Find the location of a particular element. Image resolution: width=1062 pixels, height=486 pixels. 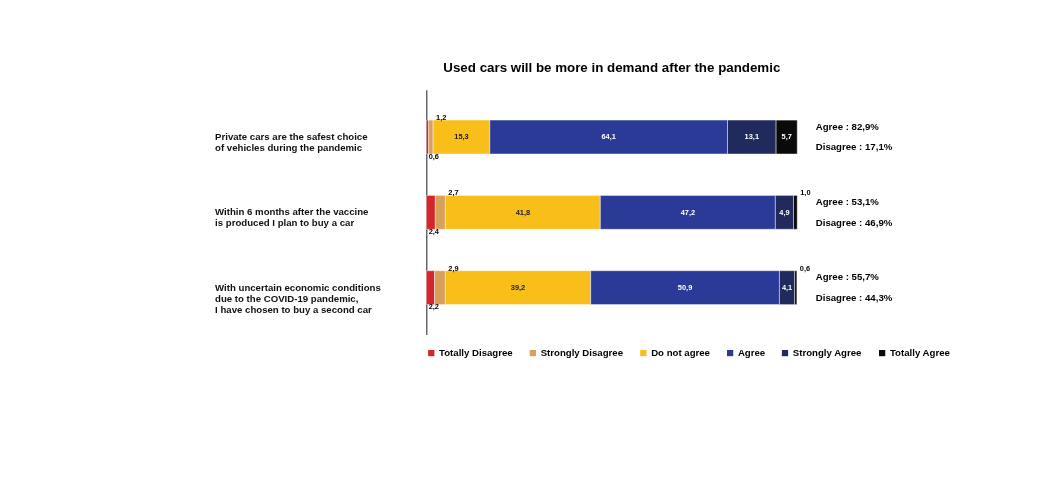

legend-label: Totally Agree is located at coordinates (920, 353).